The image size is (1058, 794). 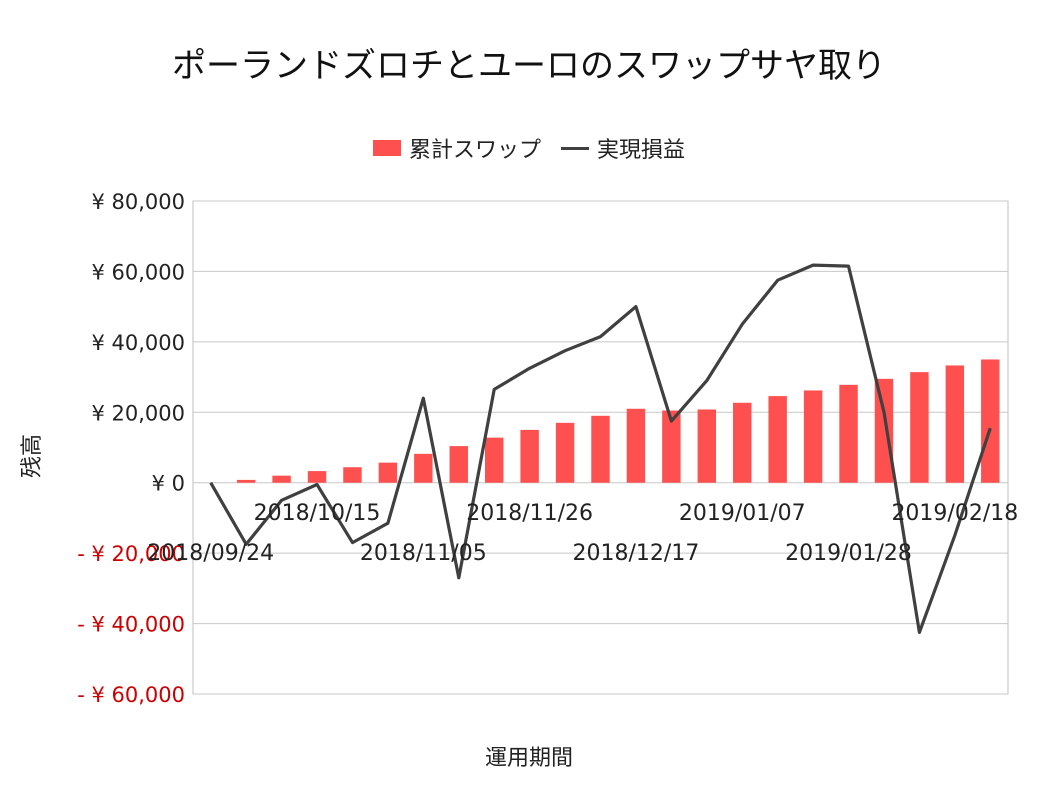 What do you see at coordinates (848, 553) in the screenshot?
I see `x-tick-label: 2019/01/28` at bounding box center [848, 553].